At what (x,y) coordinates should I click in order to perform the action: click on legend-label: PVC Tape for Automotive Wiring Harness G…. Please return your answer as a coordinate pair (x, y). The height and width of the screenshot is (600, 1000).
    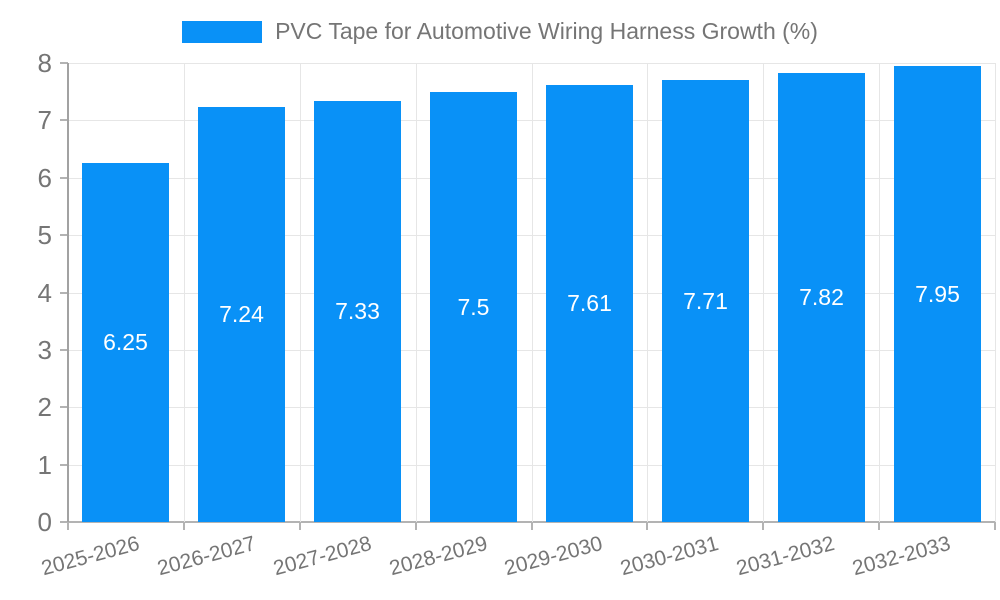
    Looking at the image, I should click on (546, 31).